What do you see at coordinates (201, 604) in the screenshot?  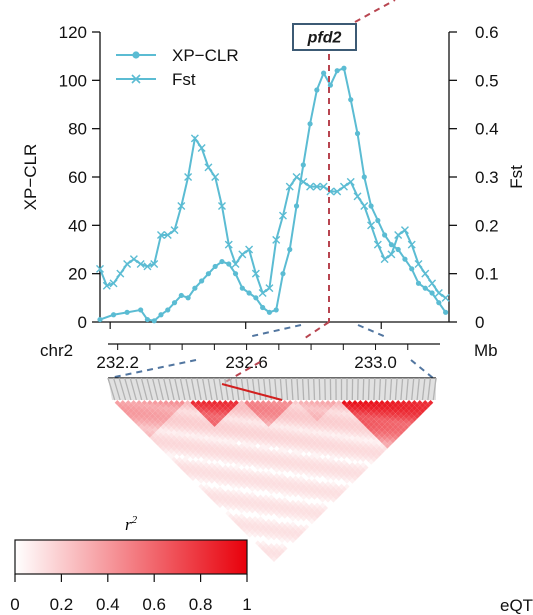 I see `r2-tick-label: 0.8` at bounding box center [201, 604].